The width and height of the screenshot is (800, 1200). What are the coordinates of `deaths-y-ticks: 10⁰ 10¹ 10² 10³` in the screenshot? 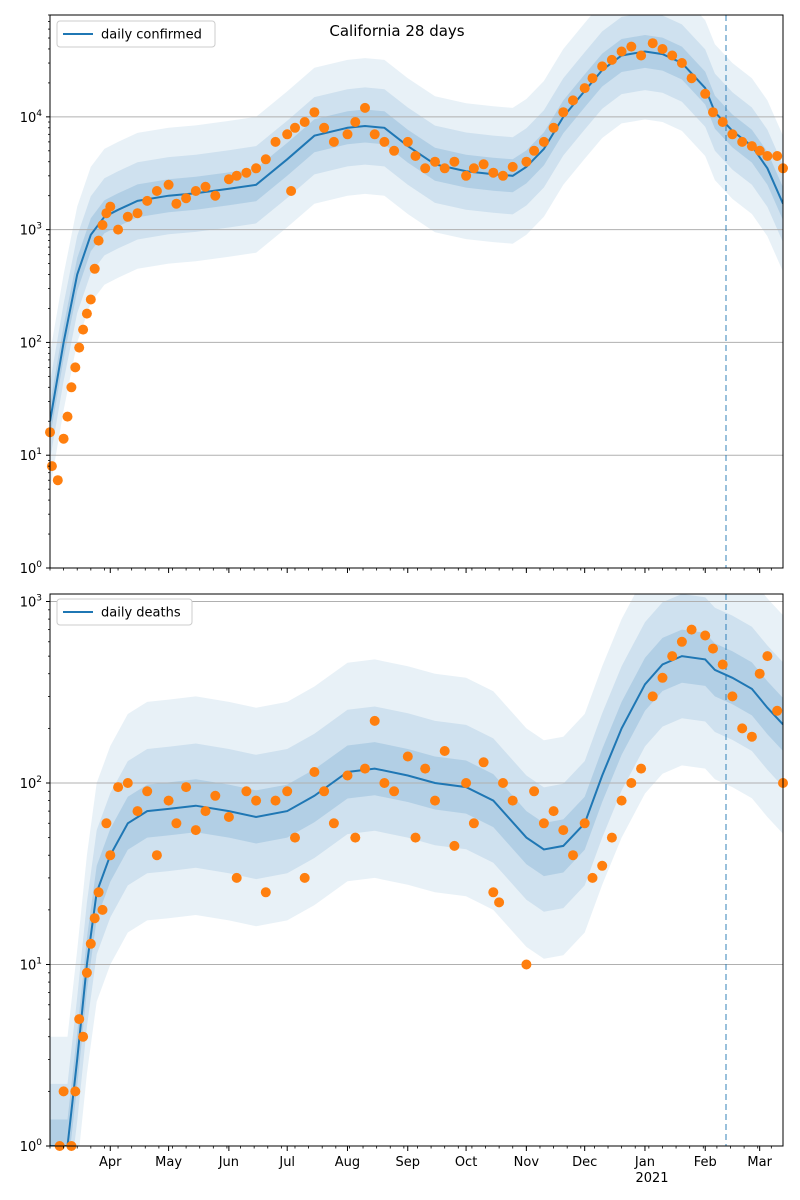 It's located at (35, 874).